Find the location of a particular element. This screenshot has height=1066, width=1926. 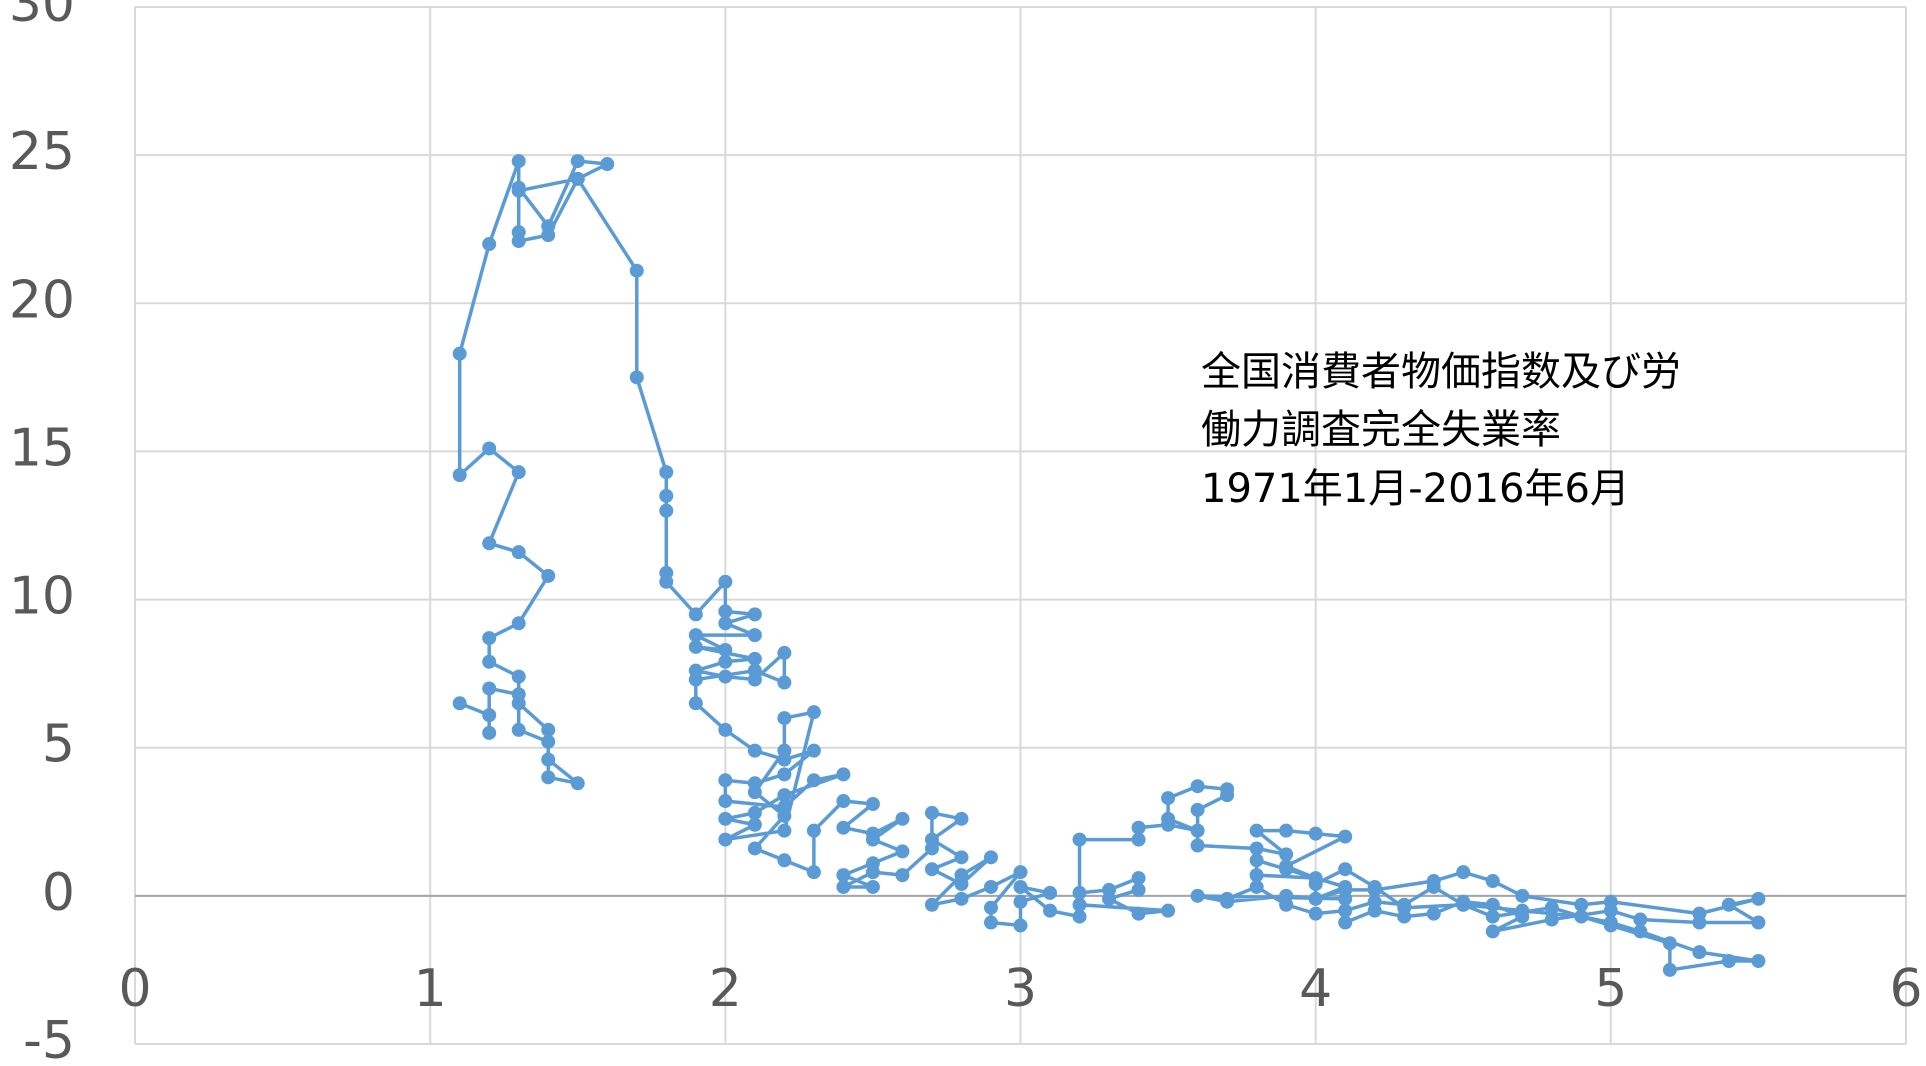

y-tick-label: 0 is located at coordinates (58, 893).